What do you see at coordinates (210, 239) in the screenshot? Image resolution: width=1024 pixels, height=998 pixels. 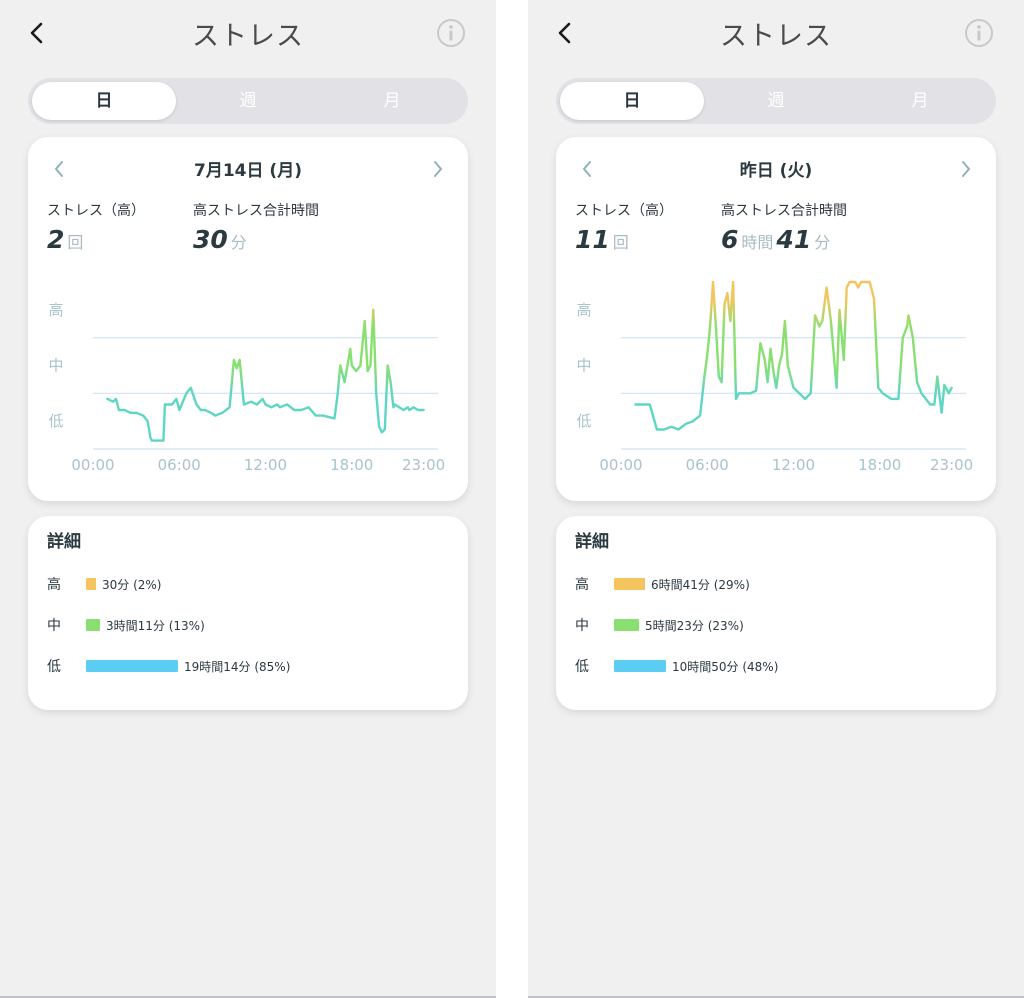 I see `high-stress-time-value: 30` at bounding box center [210, 239].